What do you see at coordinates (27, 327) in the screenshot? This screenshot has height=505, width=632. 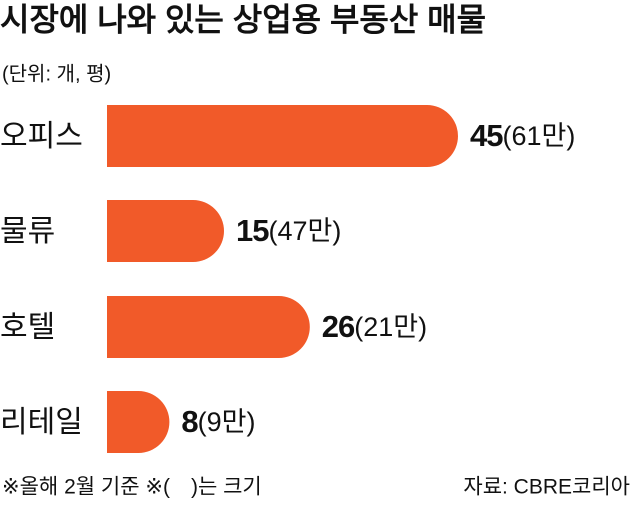 I see `category-label: 호텔` at bounding box center [27, 327].